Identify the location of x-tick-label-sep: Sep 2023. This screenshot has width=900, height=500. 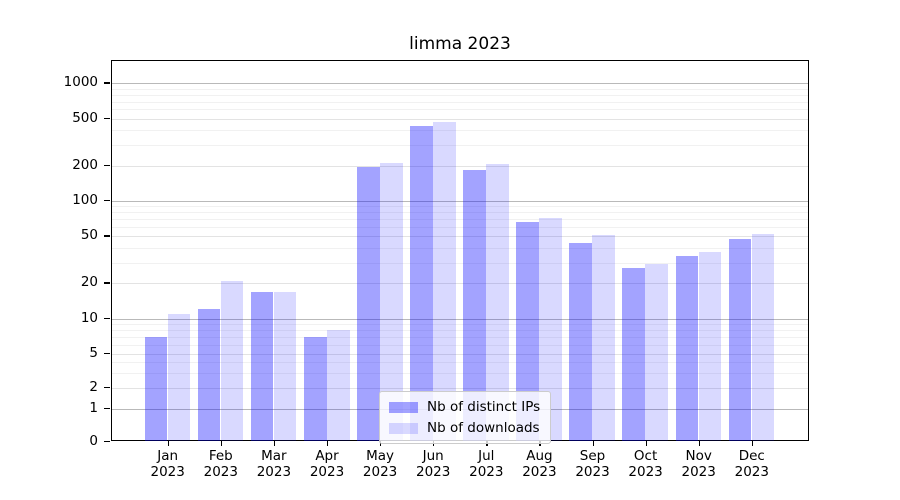
(592, 464).